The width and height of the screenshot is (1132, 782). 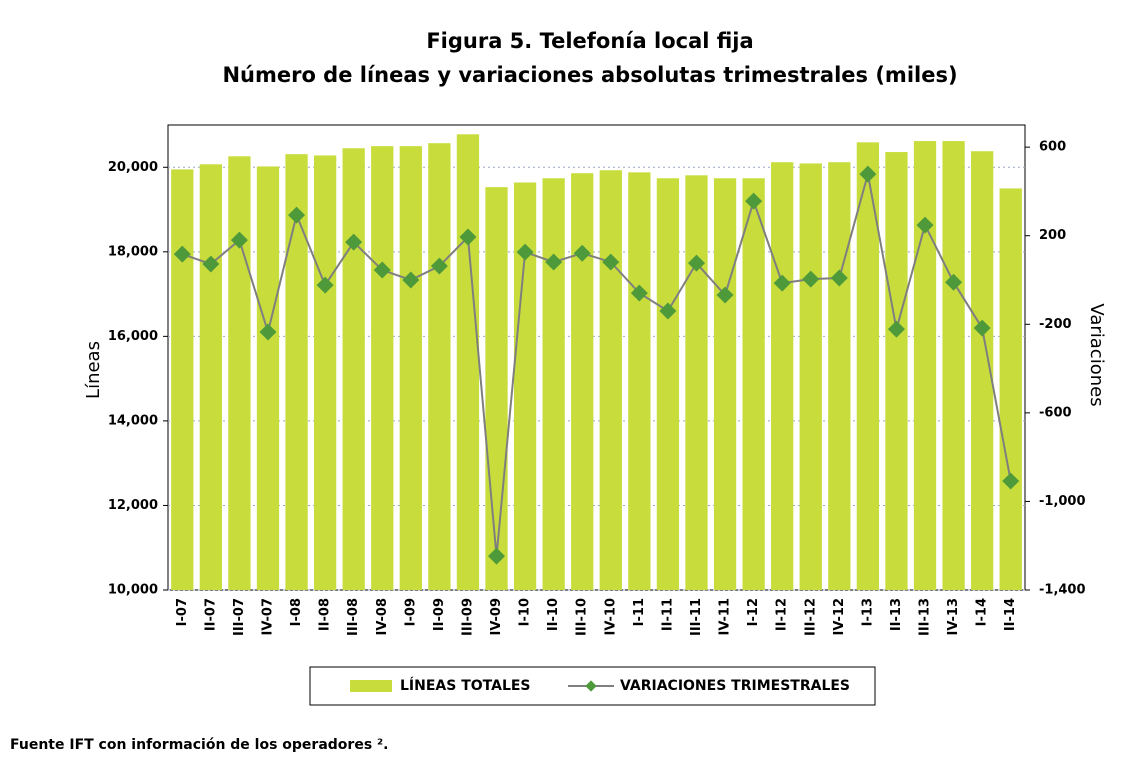 I want to click on x-tick-label: IV-11, so click(x=725, y=616).